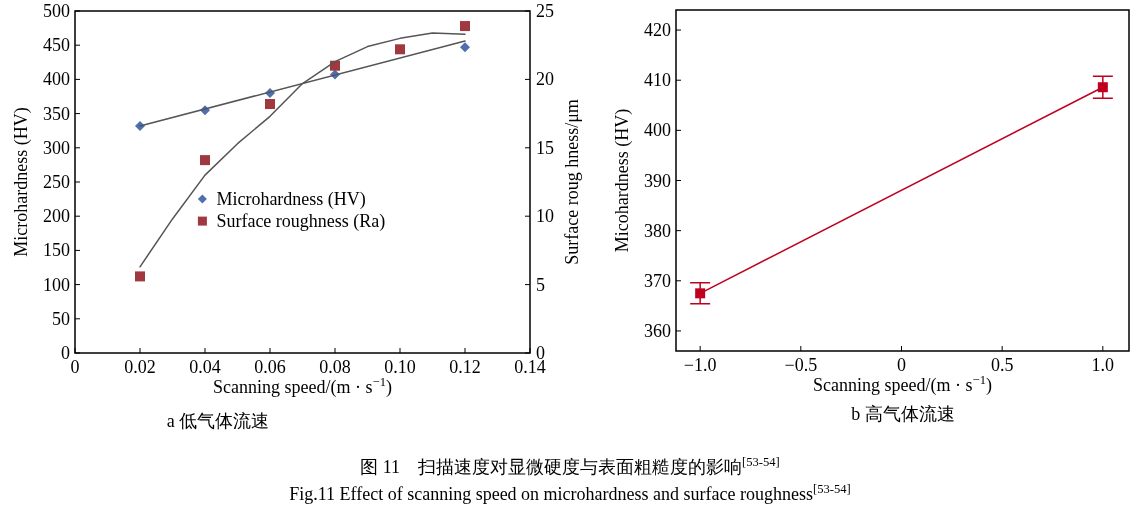 Image resolution: width=1140 pixels, height=518 pixels. I want to click on y-tick-label: 100, so click(56, 284).